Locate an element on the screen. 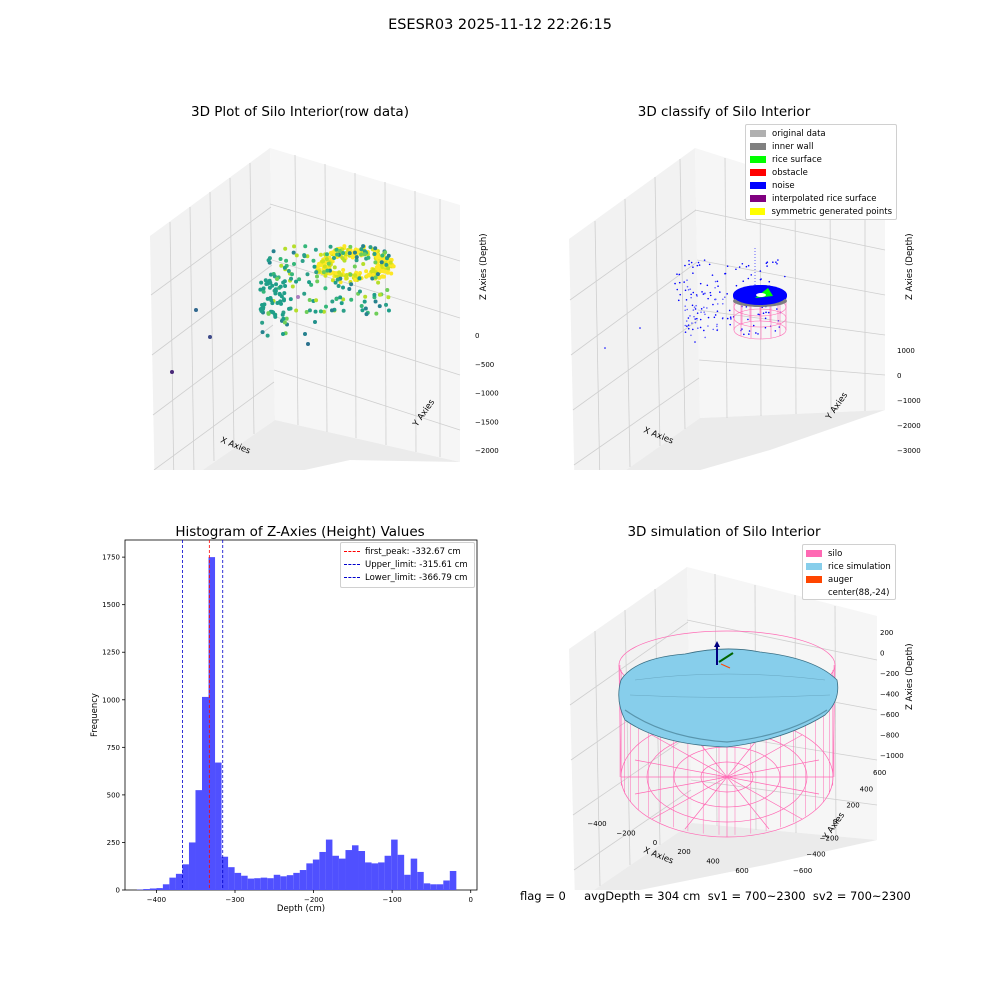 The image size is (1000, 1000). classify-legend-swatch is located at coordinates (758, 198).